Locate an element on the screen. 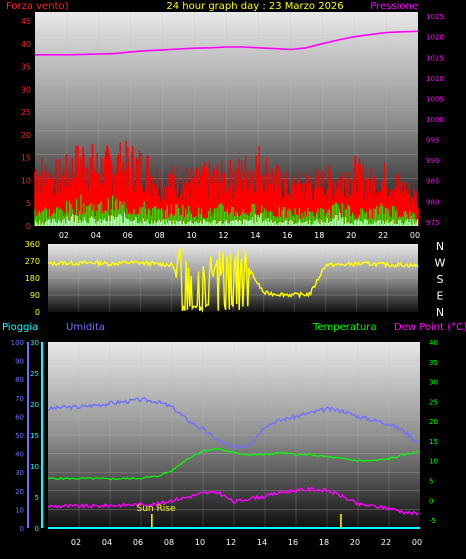 The image size is (466, 559). wind-tick-label: 0 is located at coordinates (28, 226).